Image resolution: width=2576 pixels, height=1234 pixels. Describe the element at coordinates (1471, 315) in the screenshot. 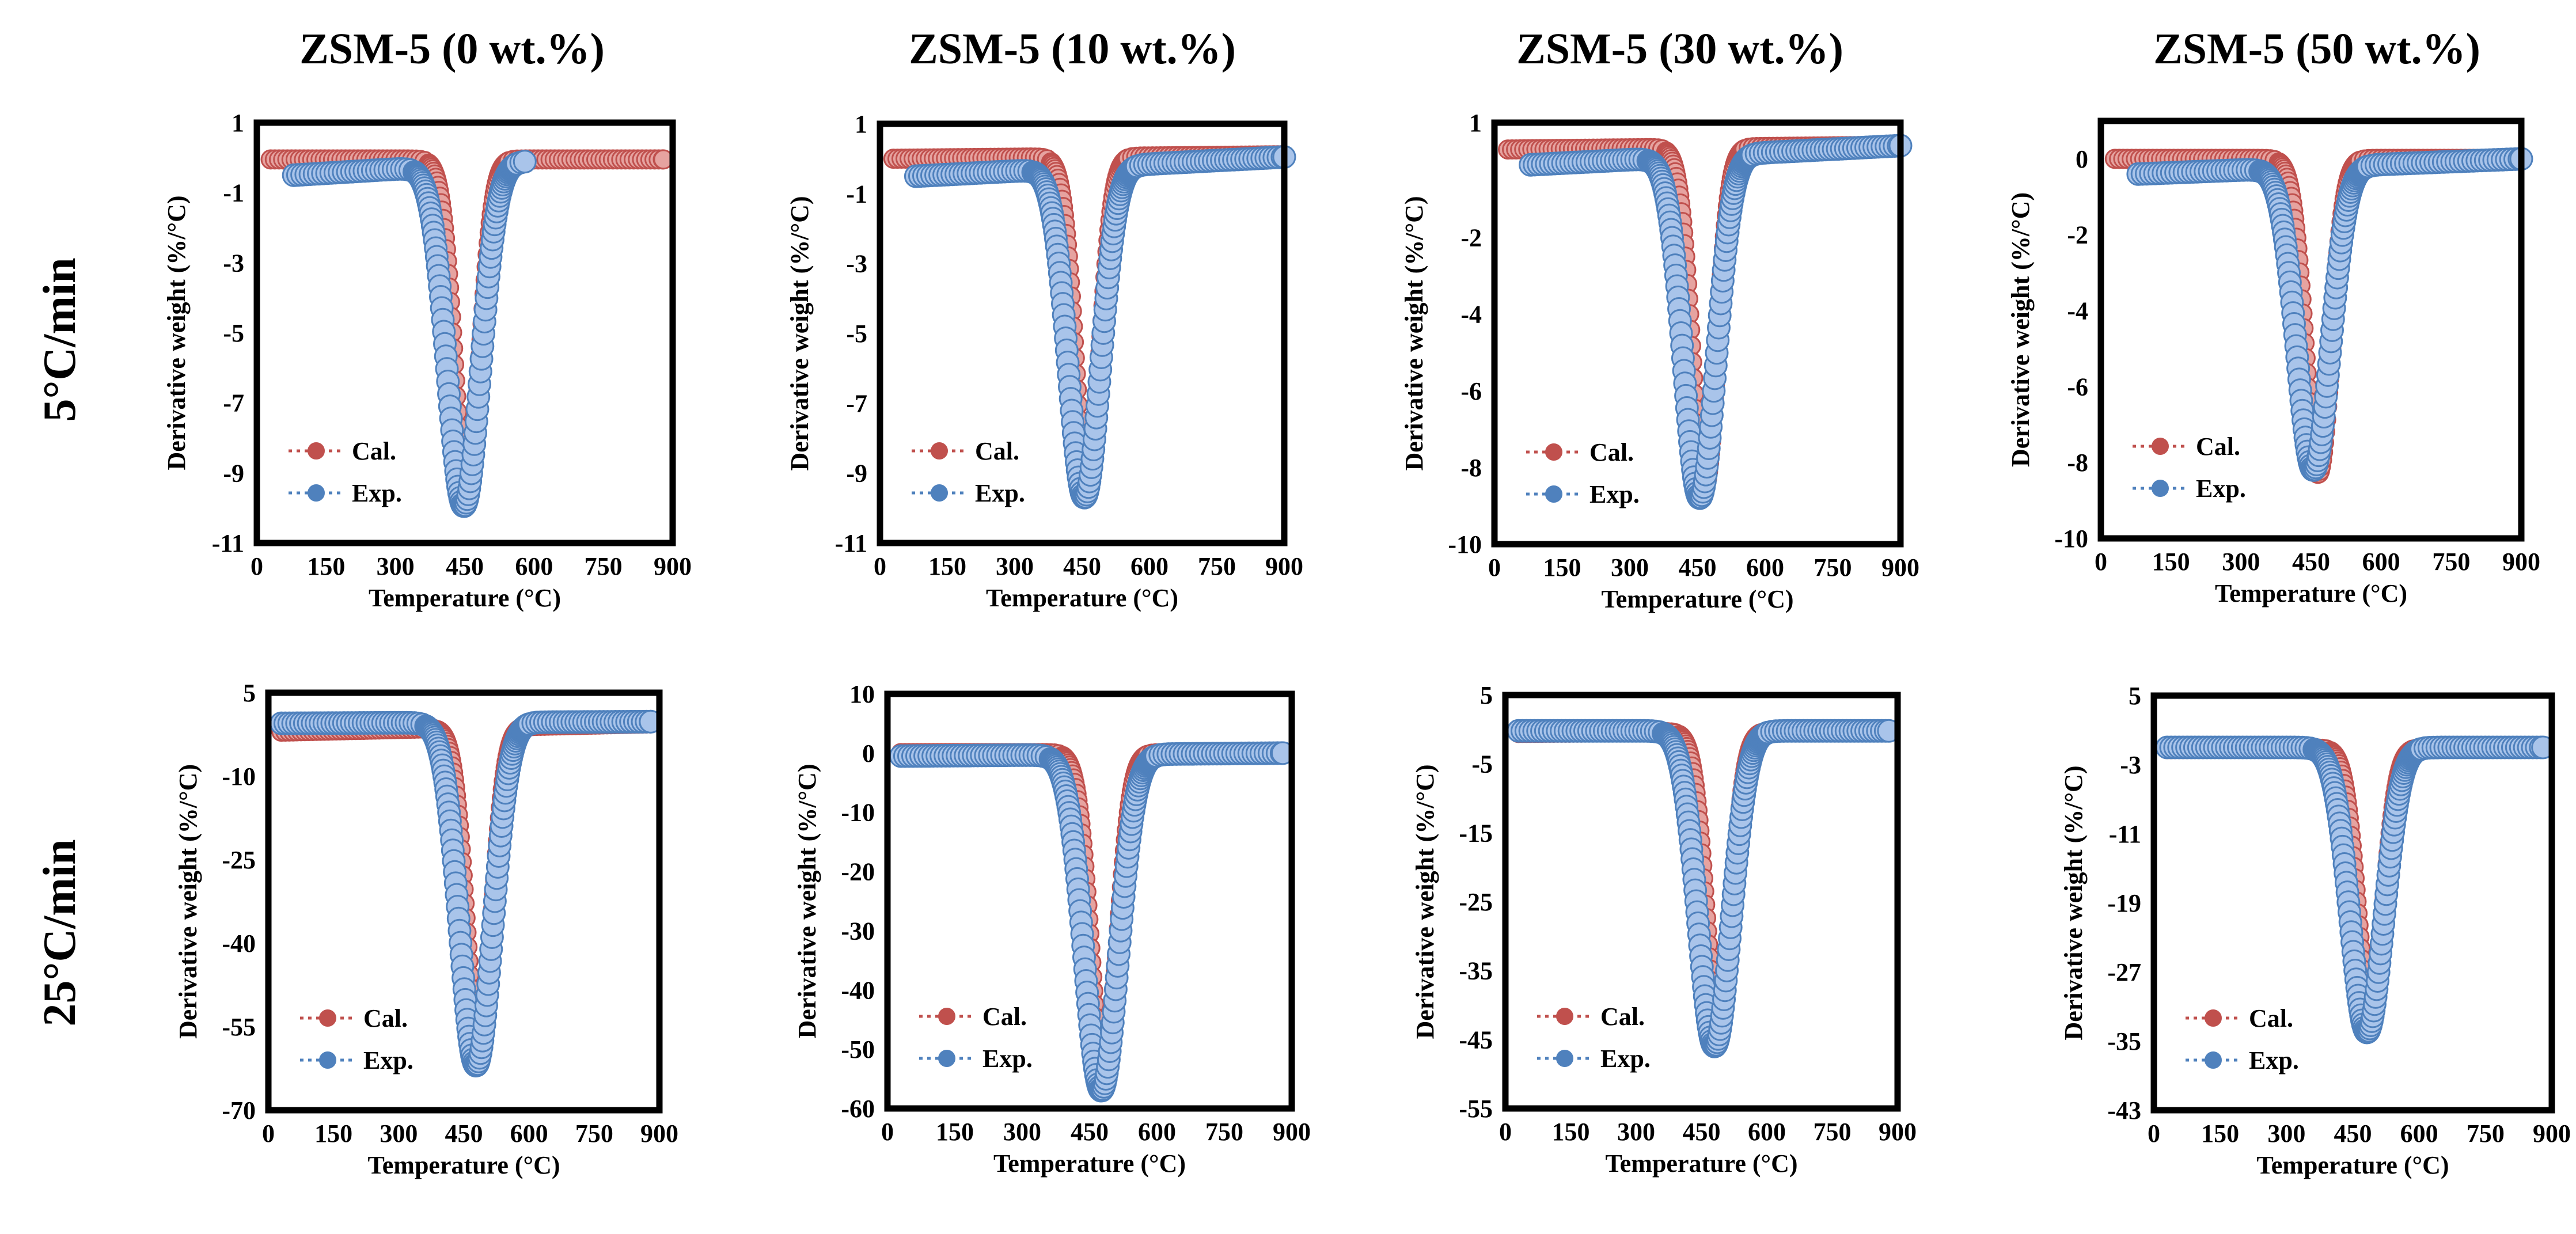

I see `y-tick-label: -4` at that location.